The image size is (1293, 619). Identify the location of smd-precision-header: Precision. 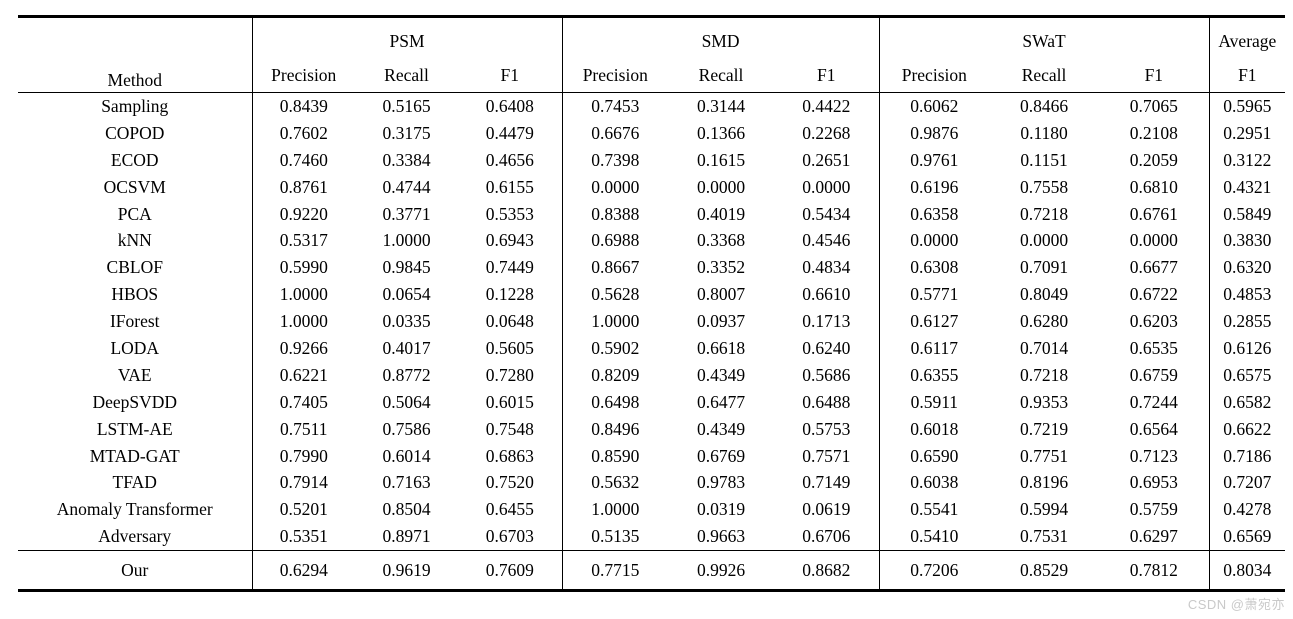
(615, 73).